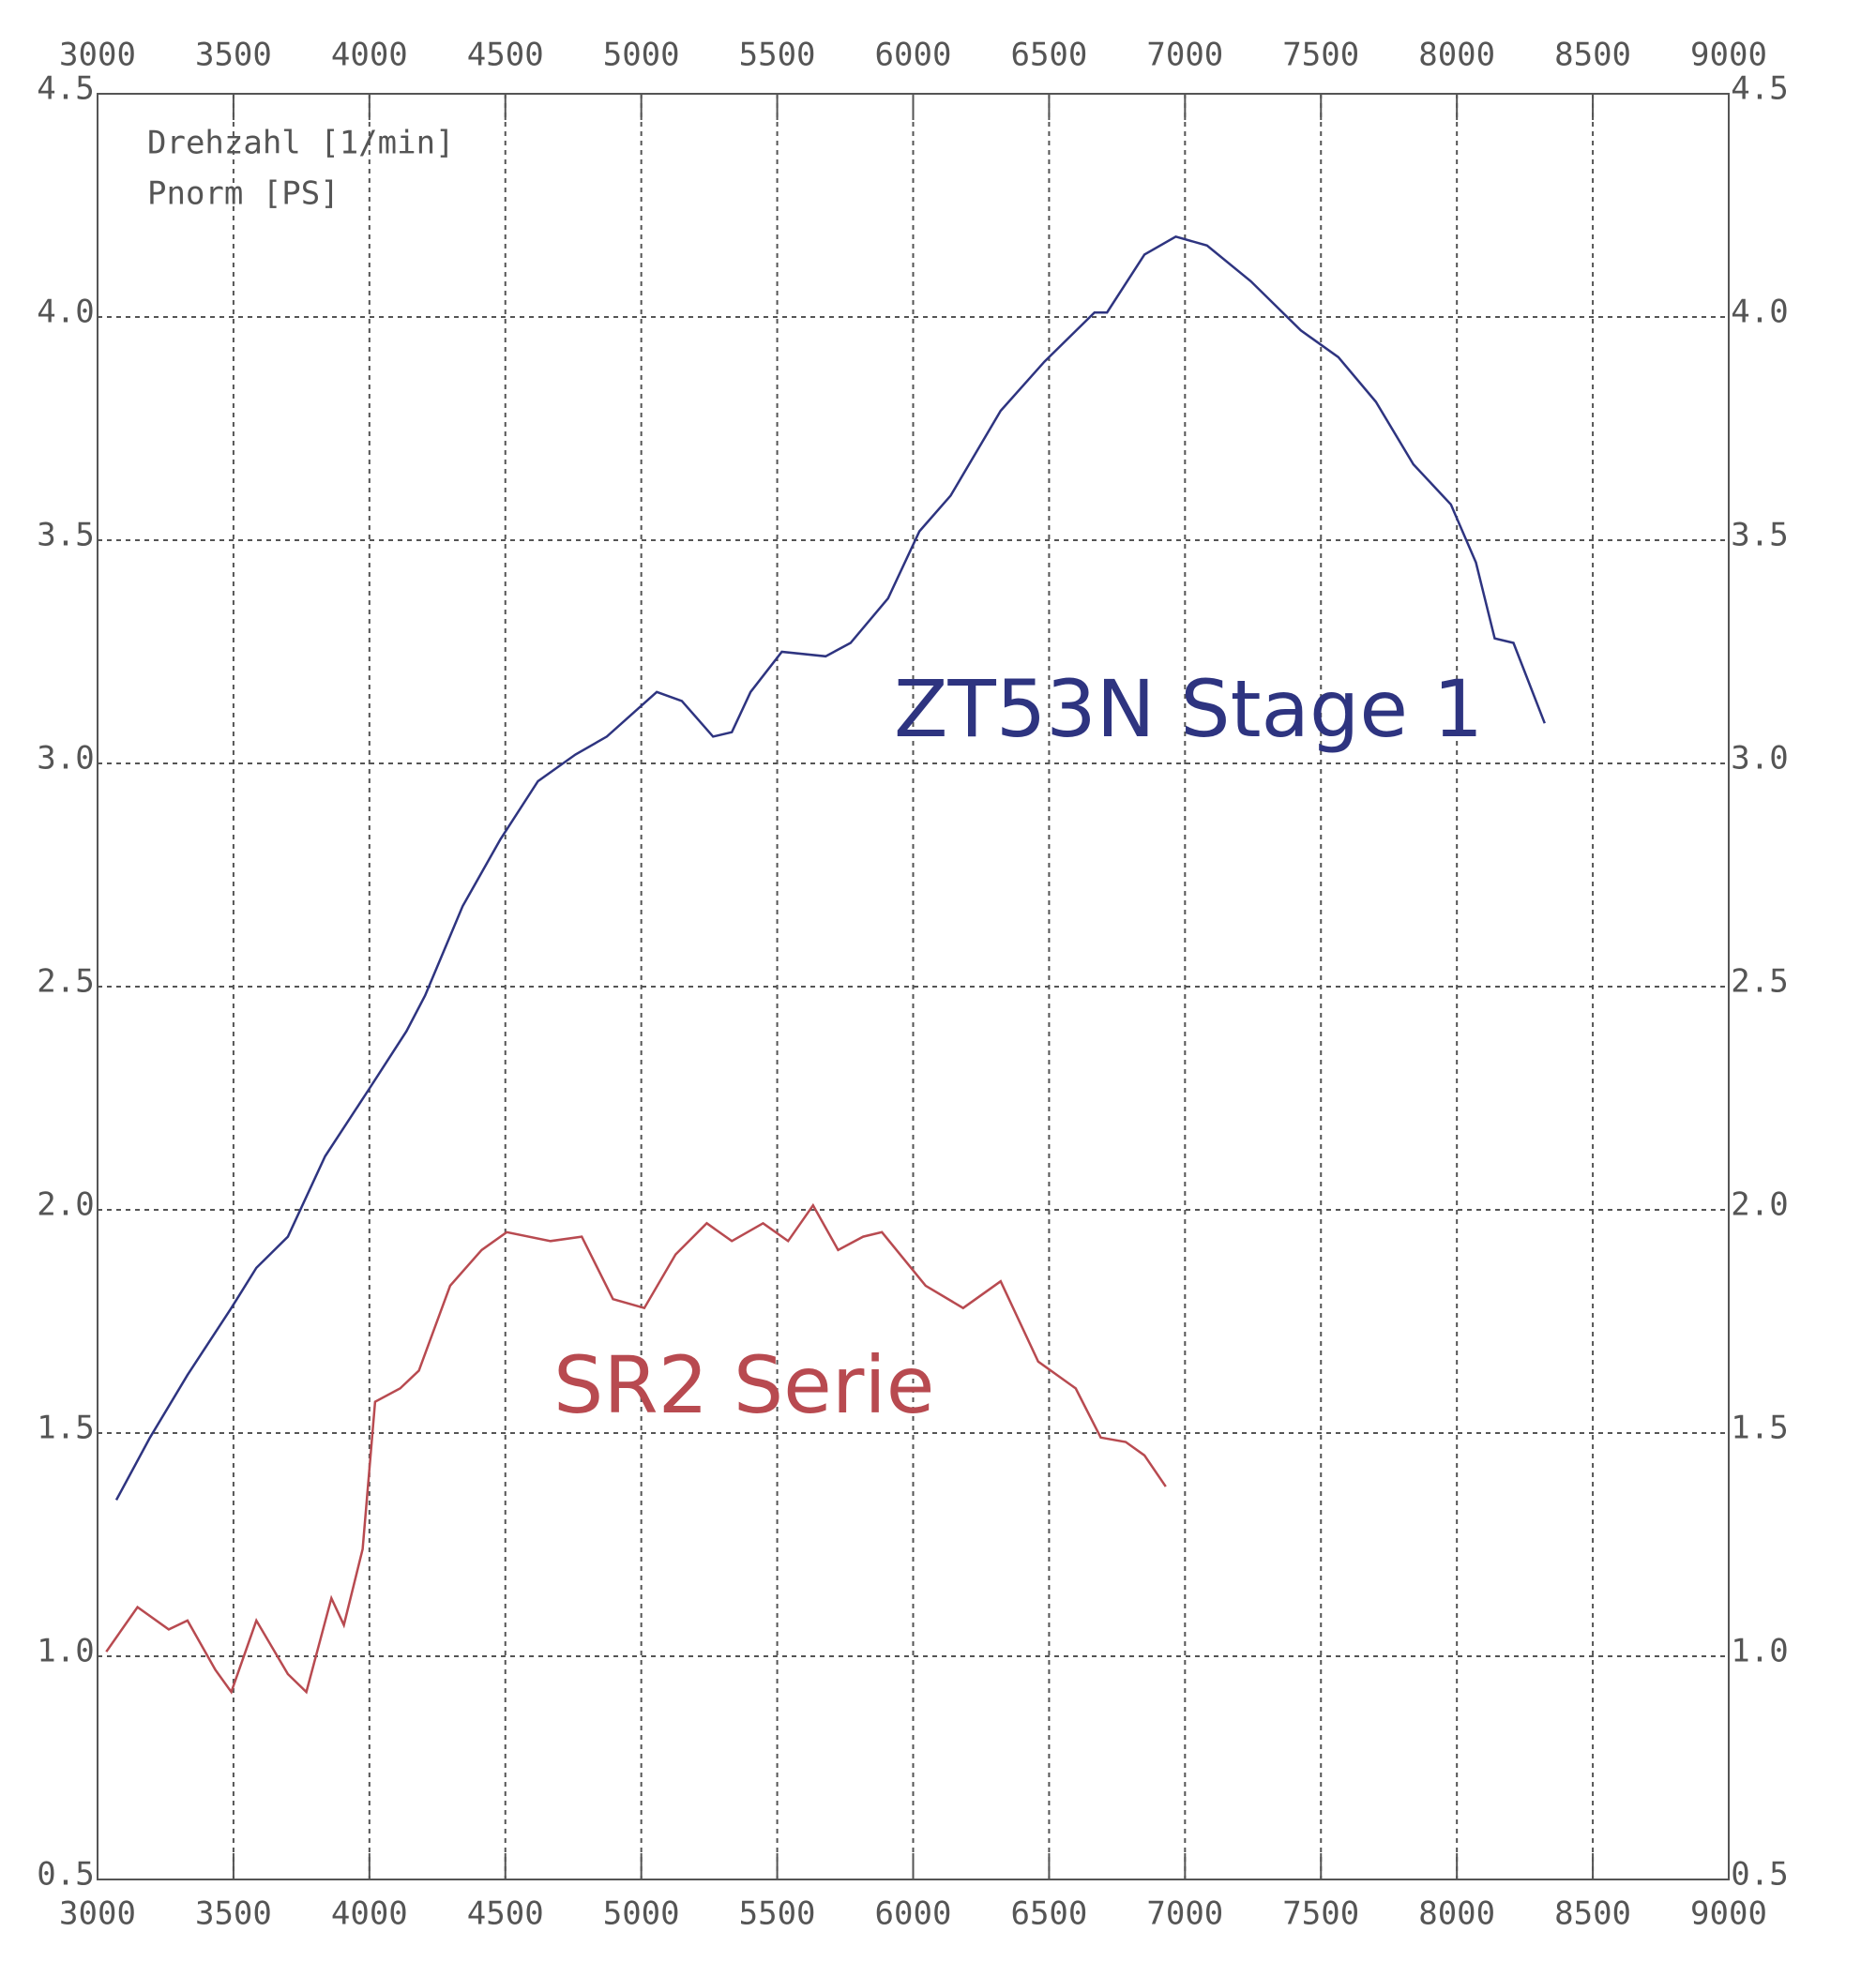  What do you see at coordinates (743, 1385) in the screenshot?
I see `annotation: SR2 Serie` at bounding box center [743, 1385].